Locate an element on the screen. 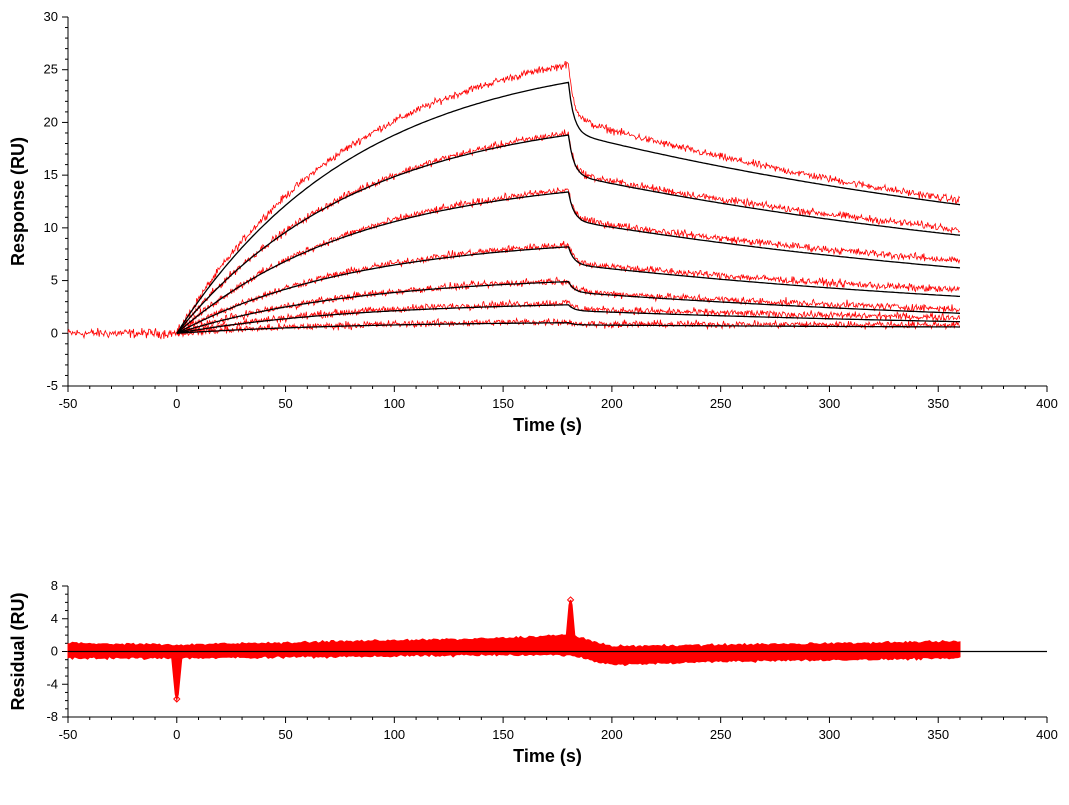 Image resolution: width=1069 pixels, height=805 pixels. residual-x-tick-label: 50 is located at coordinates (285, 734).